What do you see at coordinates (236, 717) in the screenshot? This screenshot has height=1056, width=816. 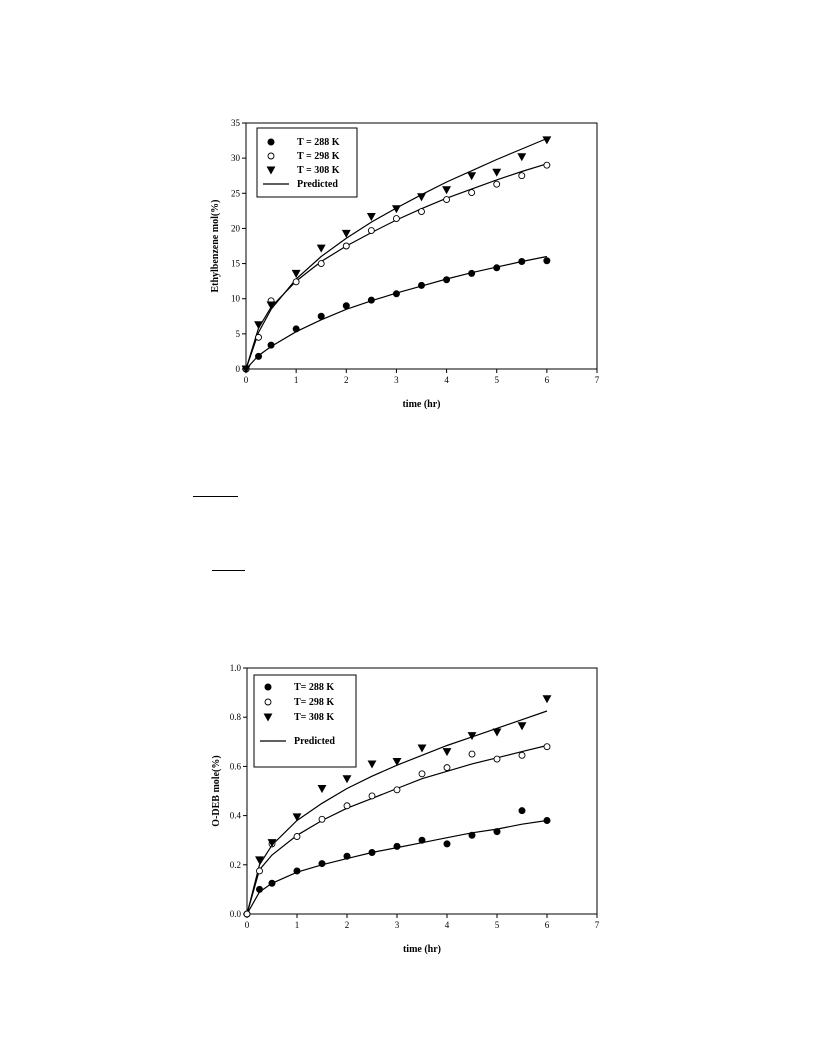 I see `y-tick-label: 0.8` at bounding box center [236, 717].